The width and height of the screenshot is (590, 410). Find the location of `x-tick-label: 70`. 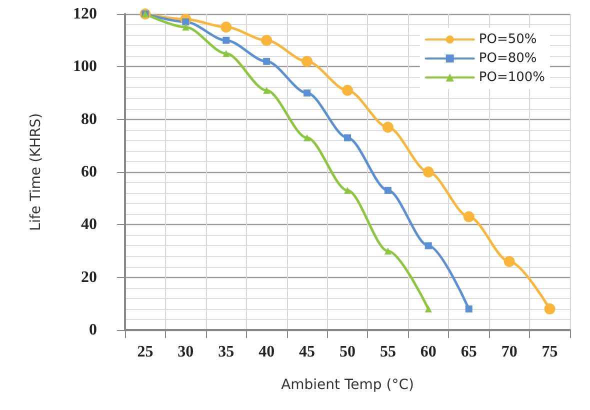

x-tick-label: 70 is located at coordinates (509, 352).